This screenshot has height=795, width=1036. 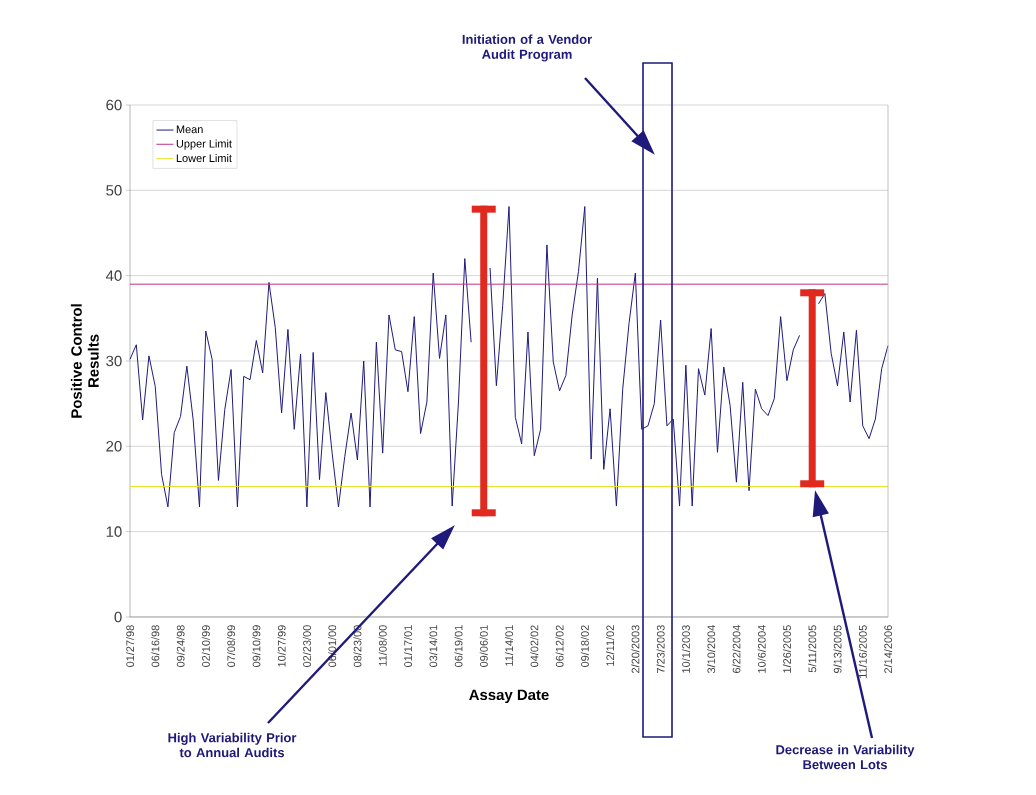 What do you see at coordinates (559, 646) in the screenshot?
I see `x-tick-label: 06/12/02` at bounding box center [559, 646].